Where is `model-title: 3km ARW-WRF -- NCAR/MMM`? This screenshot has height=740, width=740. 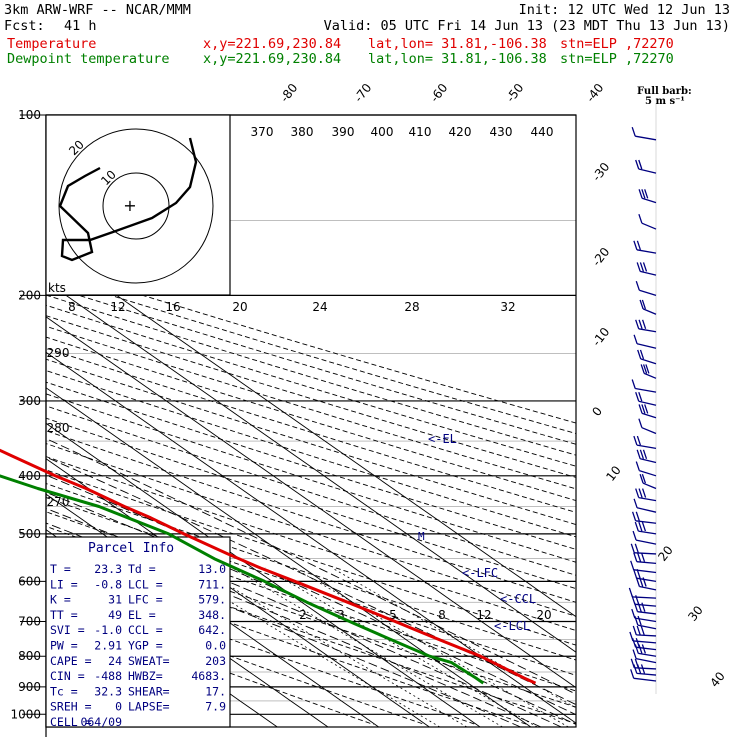
model-title: 3km ARW-WRF -- NCAR/MMM is located at coordinates (97, 10).